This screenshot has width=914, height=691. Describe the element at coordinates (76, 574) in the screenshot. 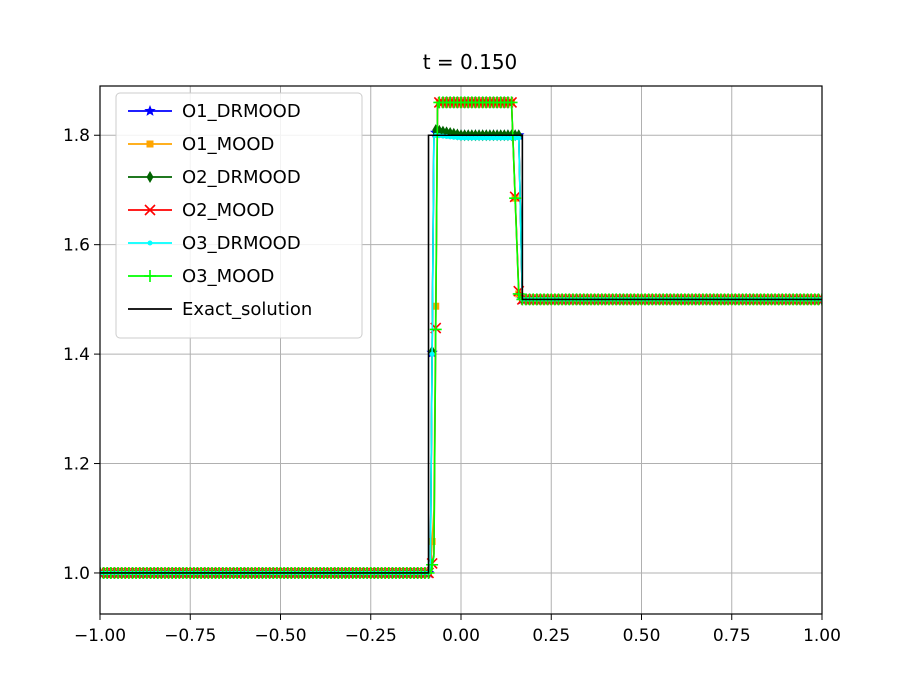

I see `y-tick-label: 1.0` at that location.